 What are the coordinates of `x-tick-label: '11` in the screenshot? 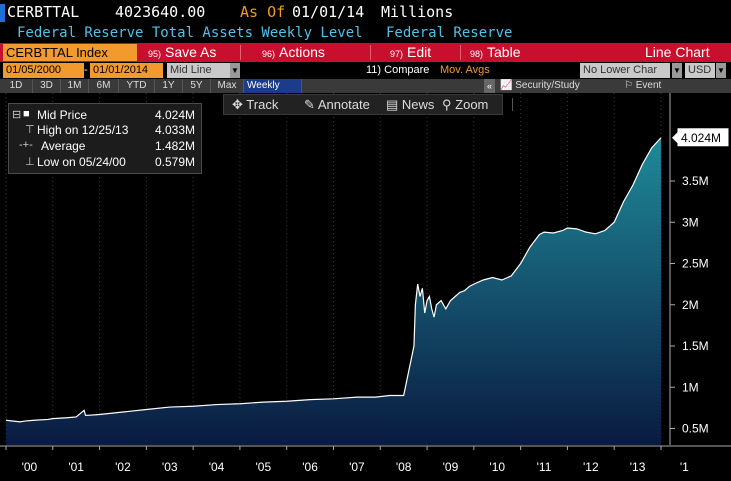 It's located at (544, 467).